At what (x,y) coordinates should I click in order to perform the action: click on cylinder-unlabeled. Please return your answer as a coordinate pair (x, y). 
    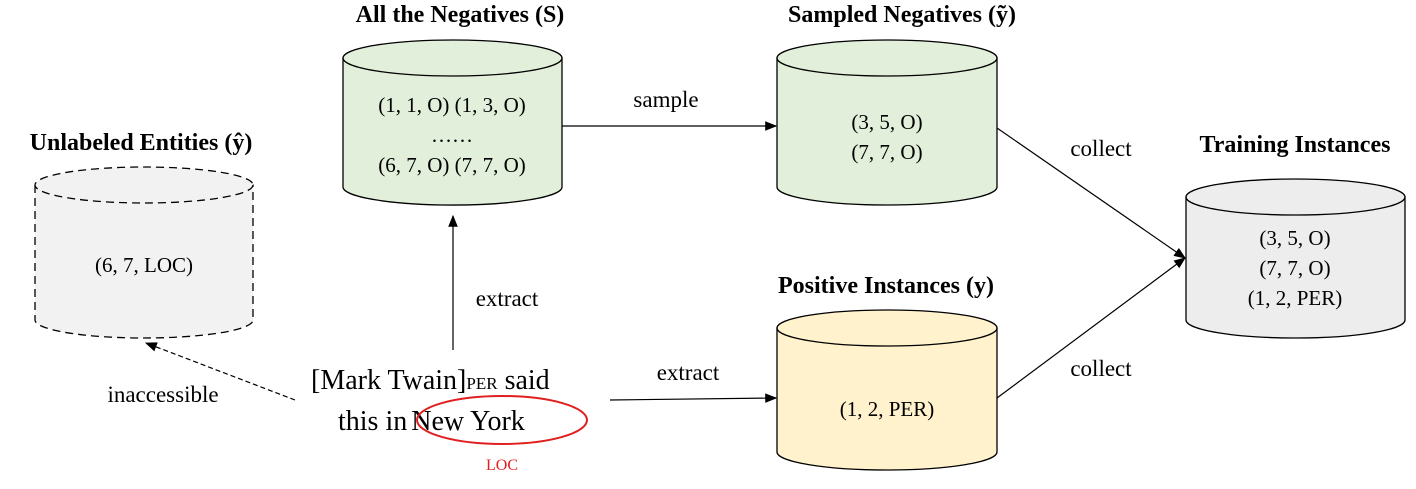
    Looking at the image, I should click on (144, 261).